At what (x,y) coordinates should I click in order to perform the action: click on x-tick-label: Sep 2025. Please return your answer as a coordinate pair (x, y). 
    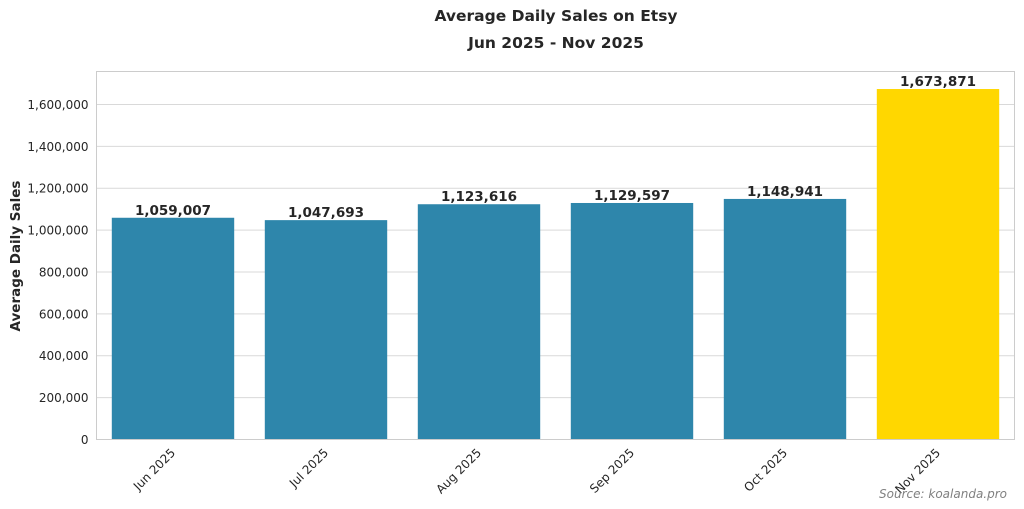
    Looking at the image, I should click on (612, 471).